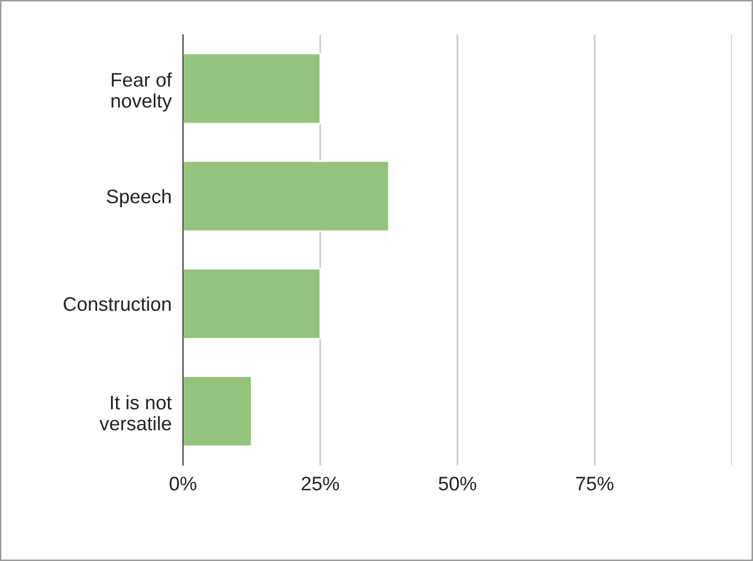 The height and width of the screenshot is (561, 753). I want to click on y-tick-label: Construction, so click(117, 303).